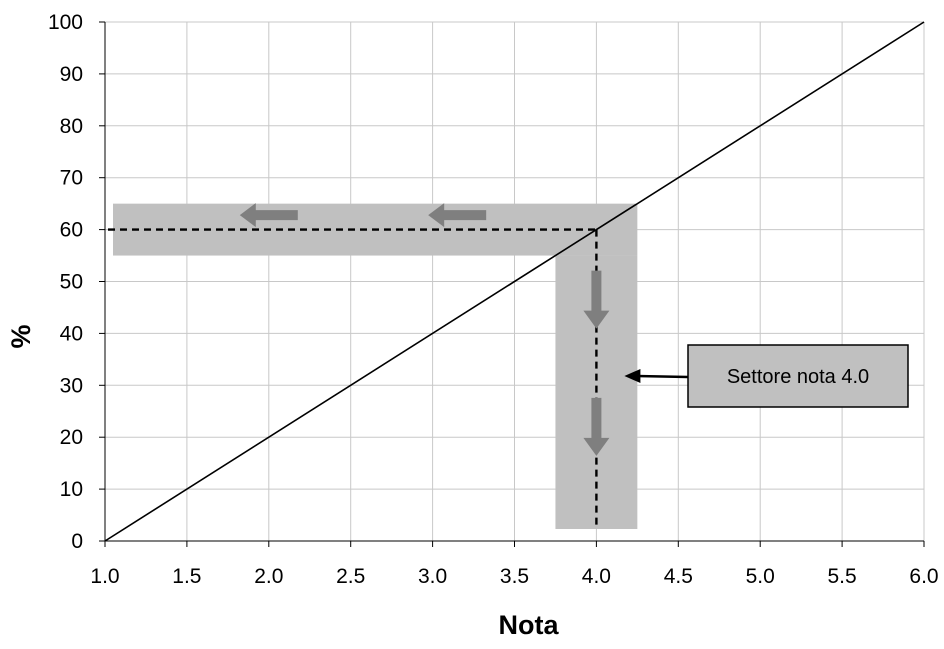 The height and width of the screenshot is (649, 944). Describe the element at coordinates (596, 576) in the screenshot. I see `x-tick-label: 4.0` at that location.